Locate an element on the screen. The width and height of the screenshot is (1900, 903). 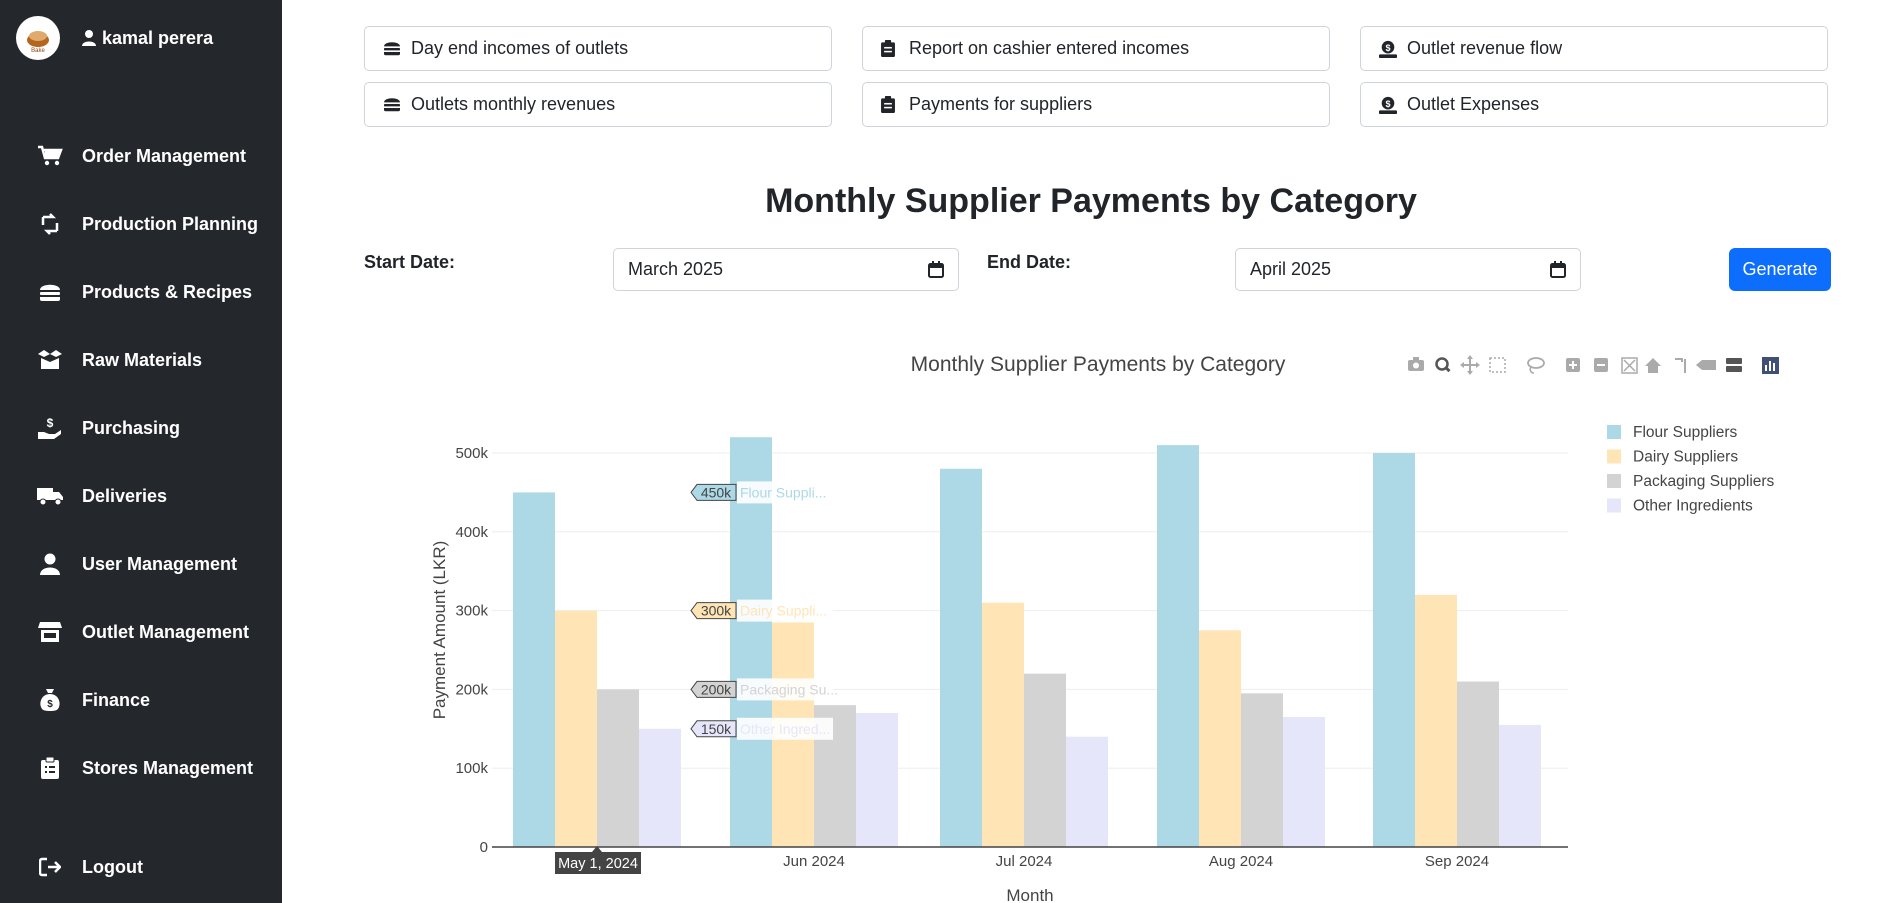
sidebar-item-stores-management: Stores Management is located at coordinates (141, 768).